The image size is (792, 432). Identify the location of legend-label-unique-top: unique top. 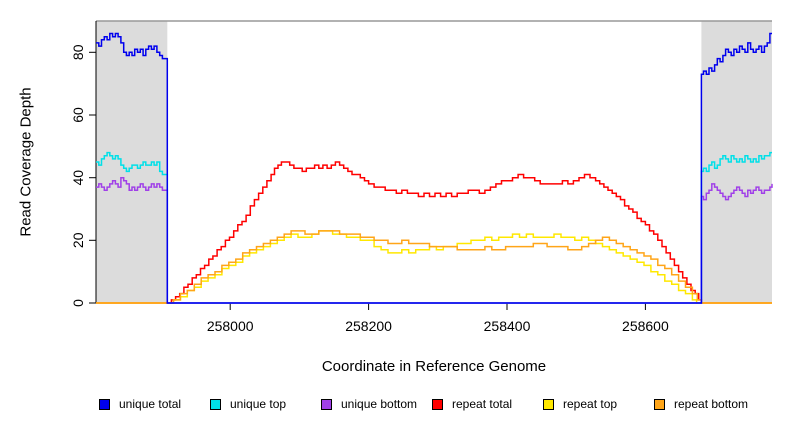
(258, 404).